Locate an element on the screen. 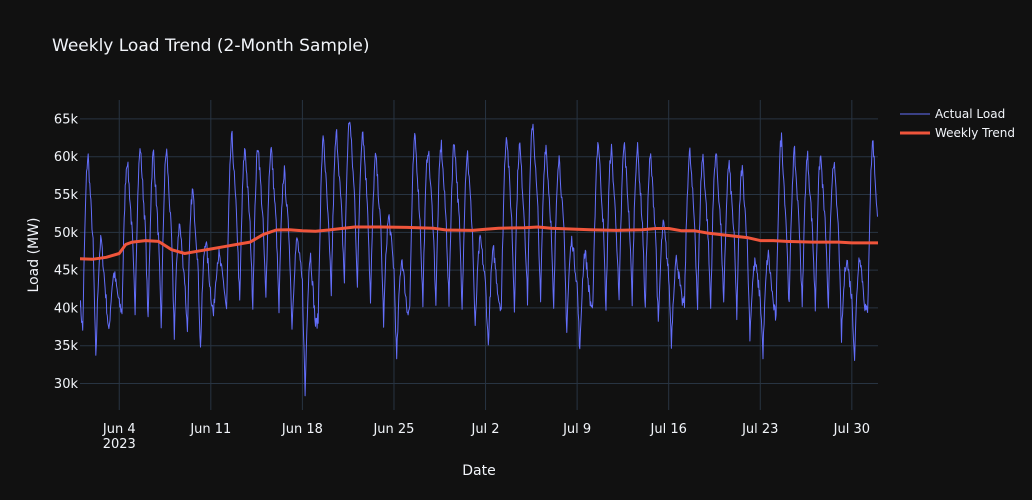 This screenshot has width=1032, height=500. x-tick-label: Jun 25 is located at coordinates (393, 429).